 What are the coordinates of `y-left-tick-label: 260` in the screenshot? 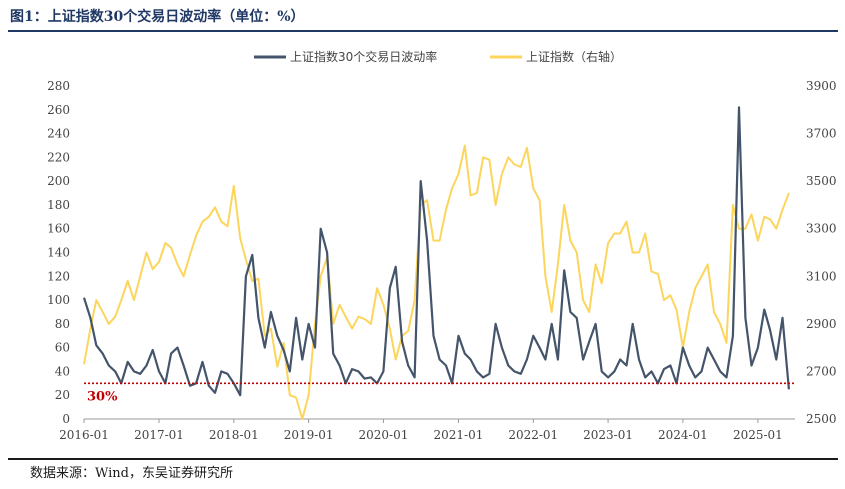 It's located at (58, 110).